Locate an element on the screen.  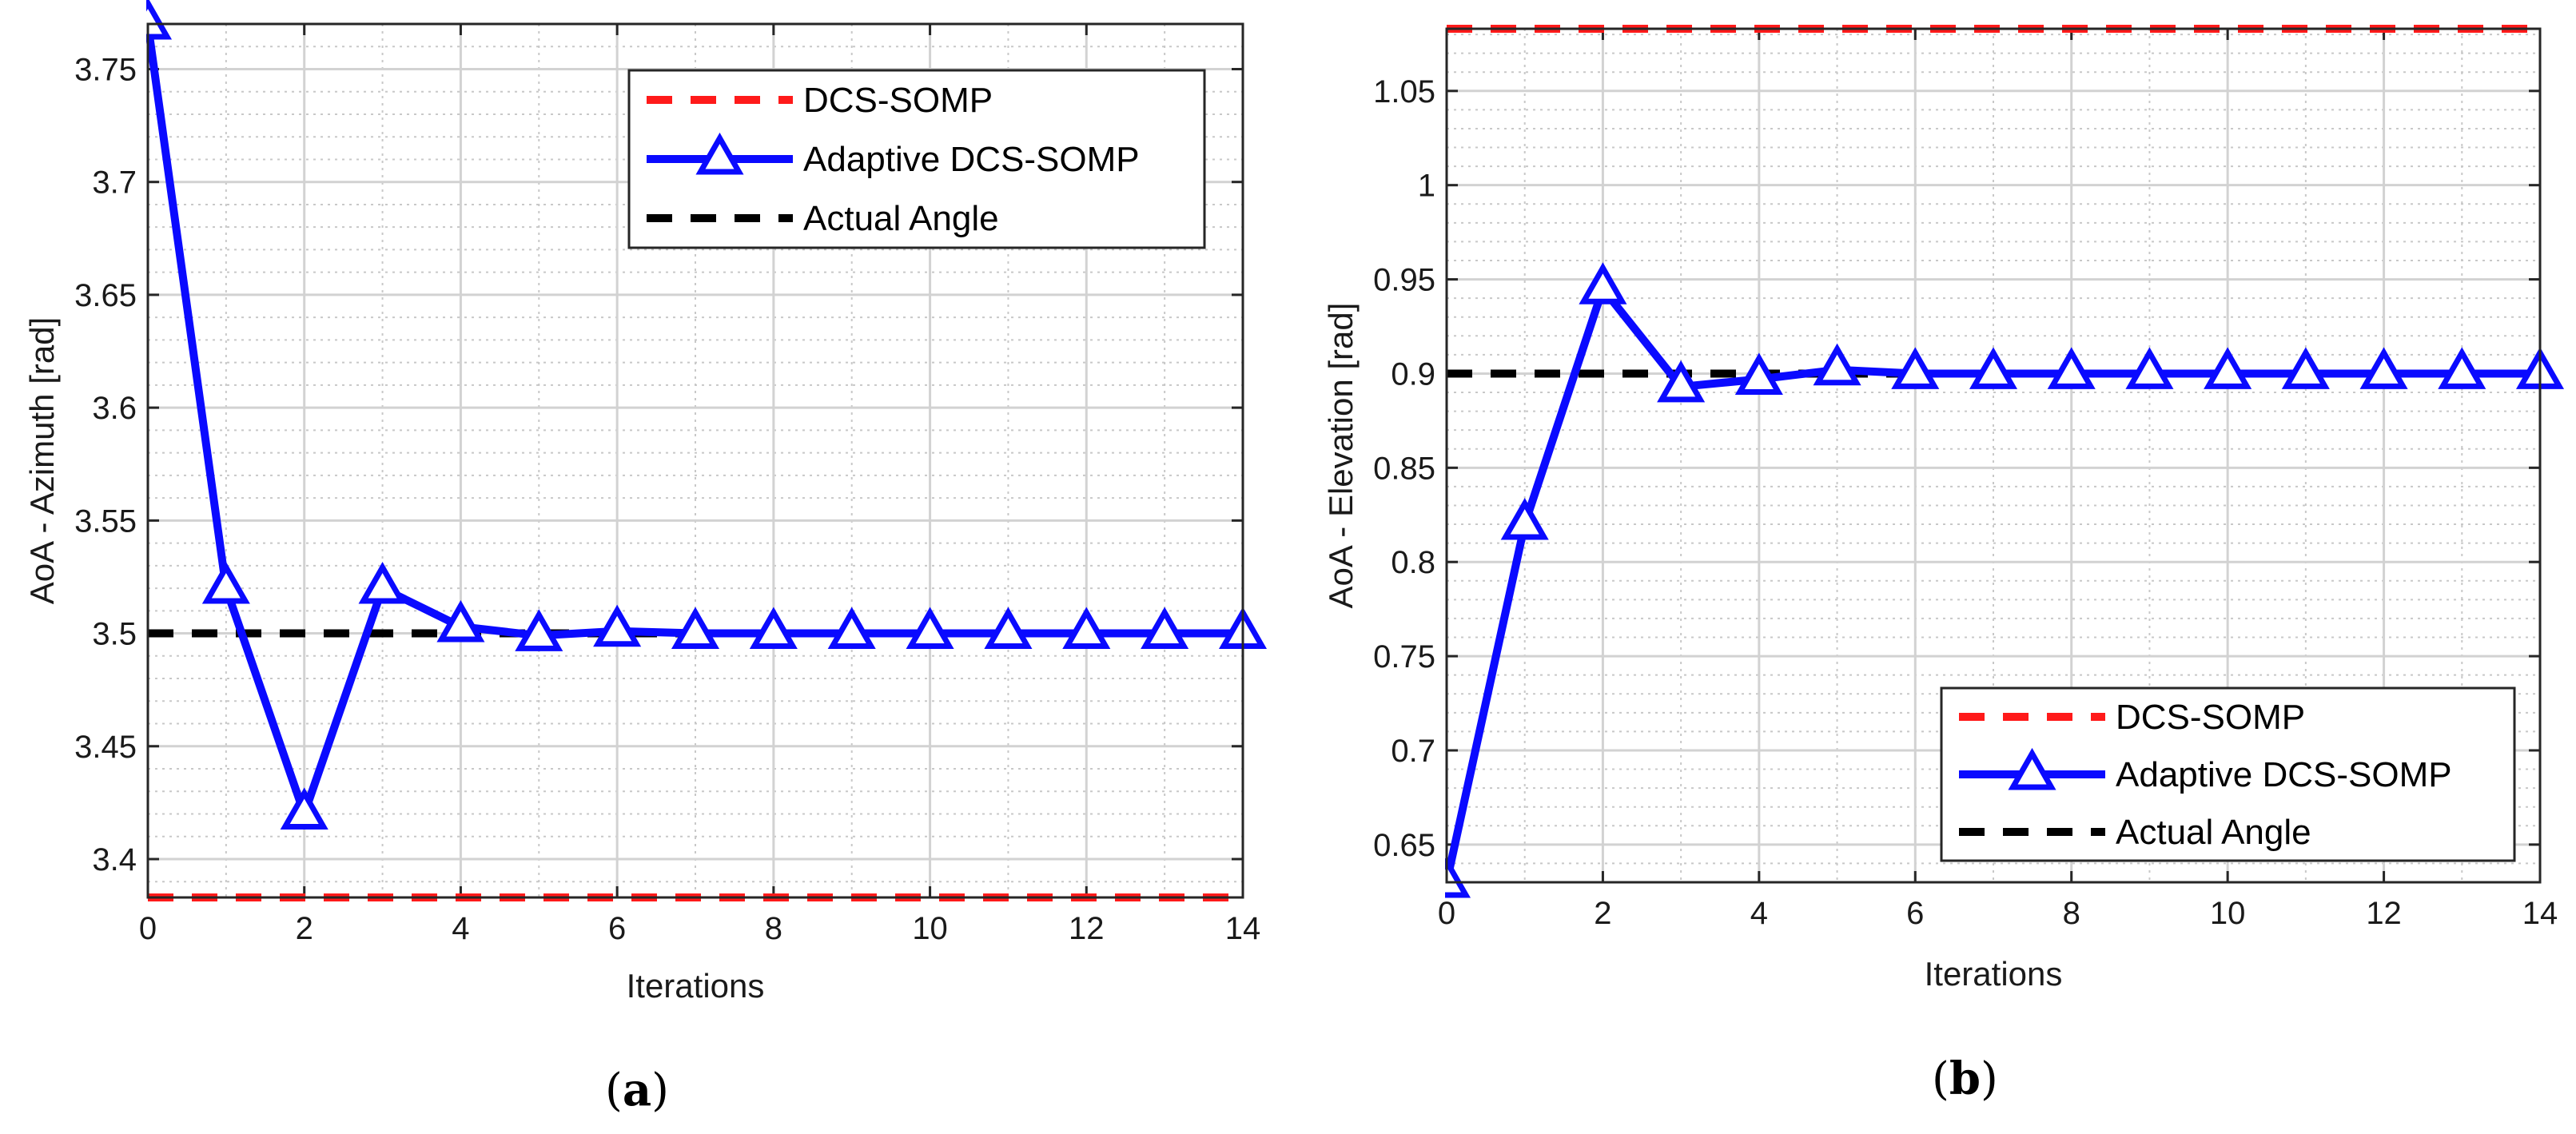
y-tick-label: 3.65 is located at coordinates (106, 295).